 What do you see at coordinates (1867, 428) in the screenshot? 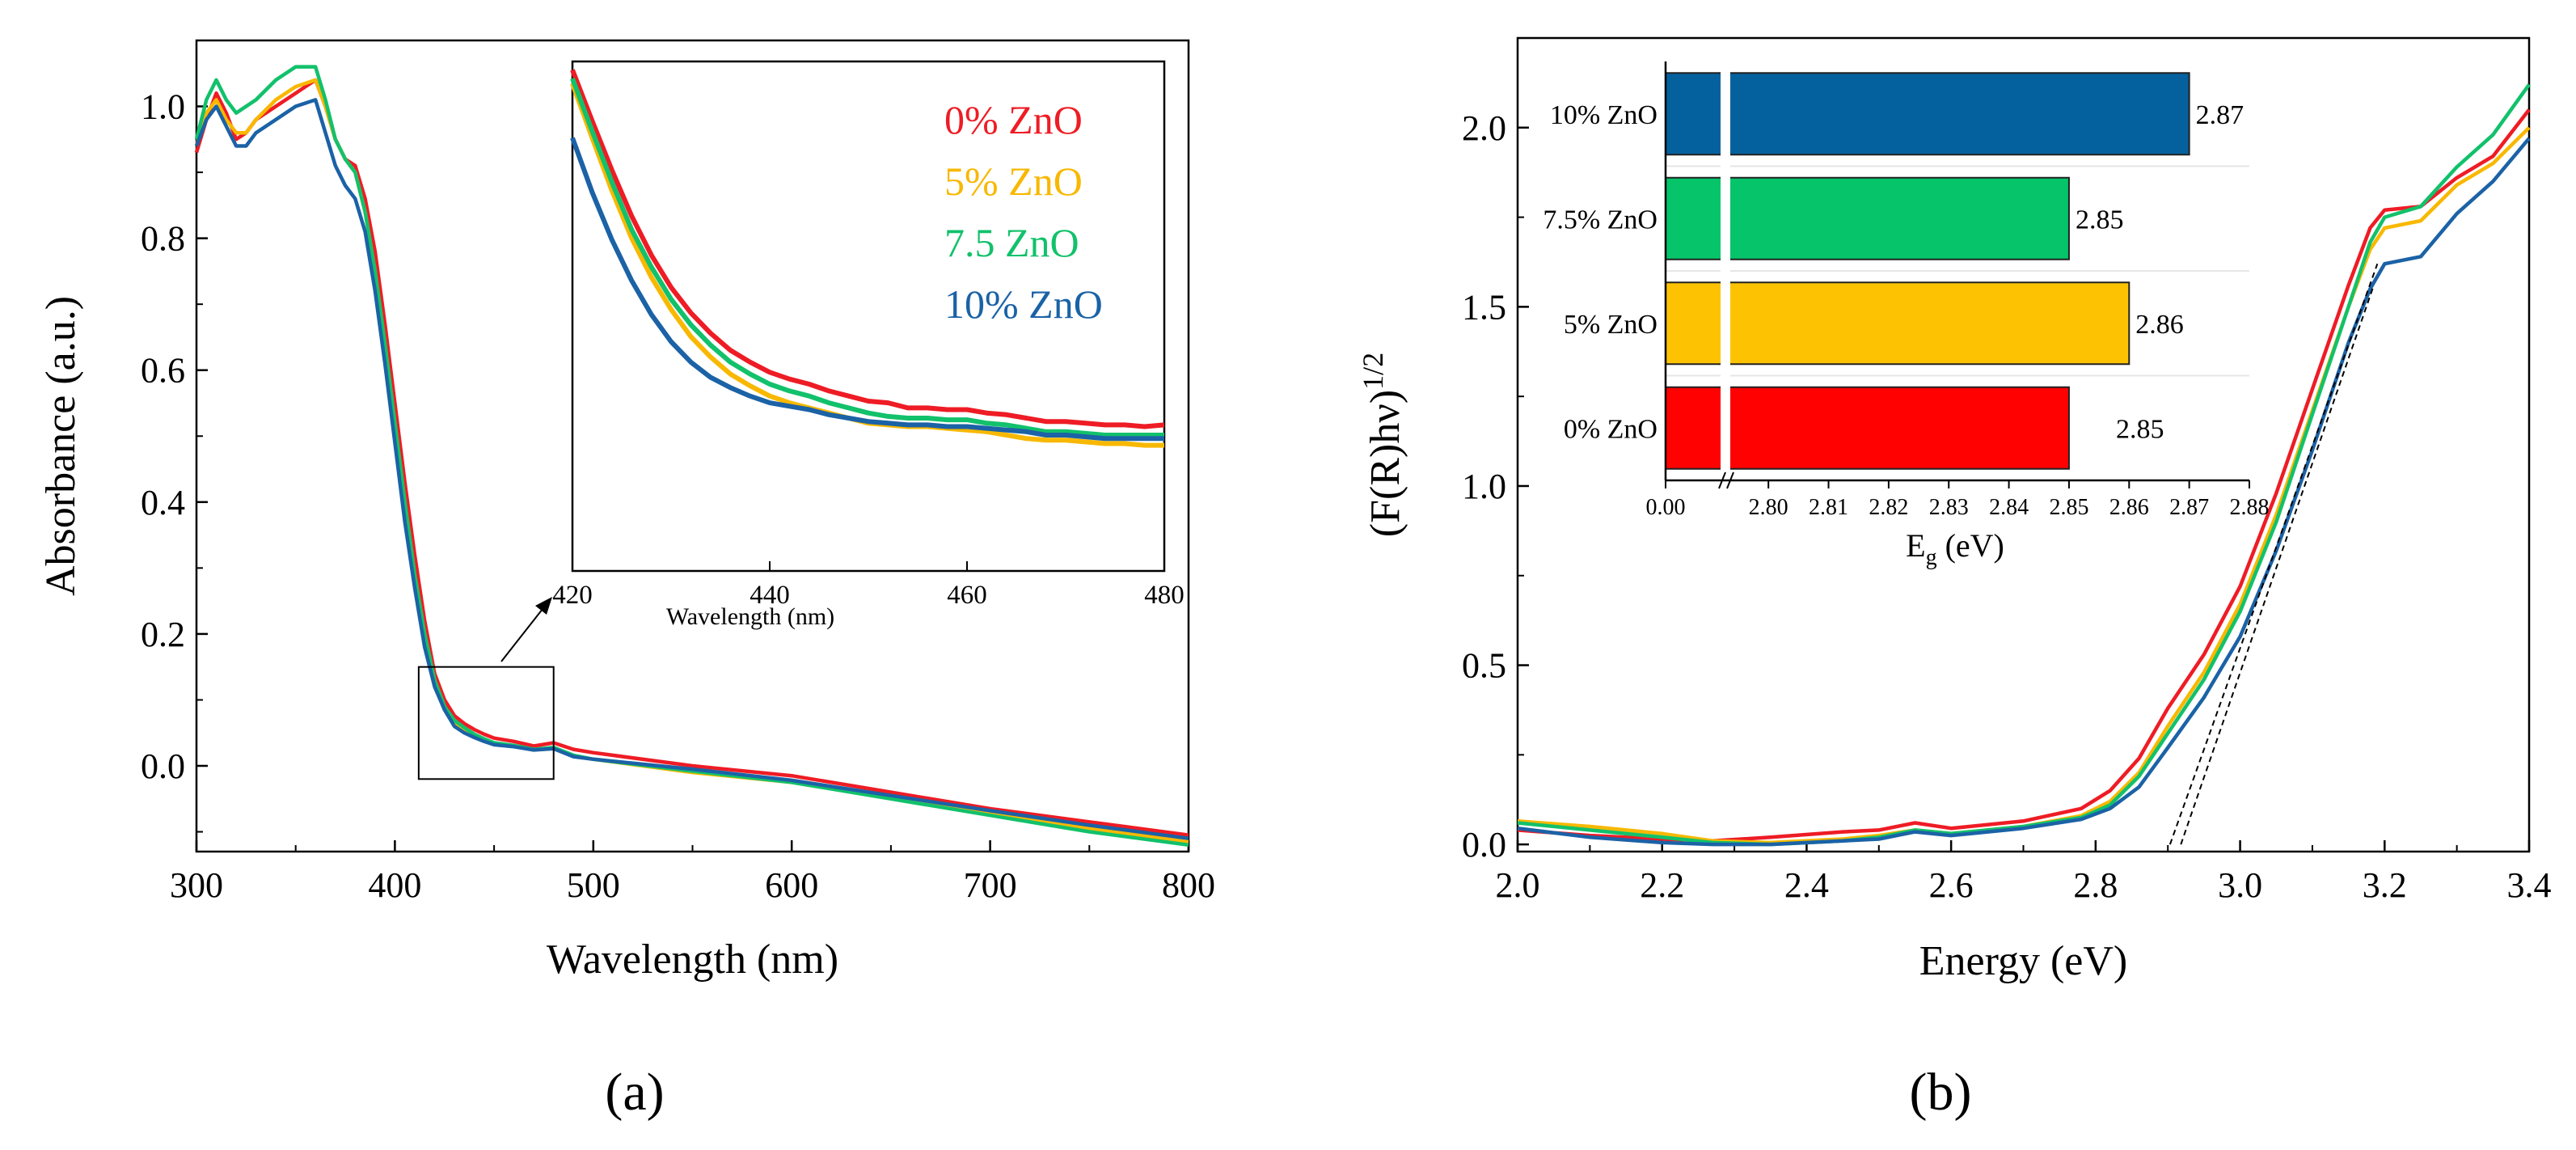
I see `bar-0-zno` at bounding box center [1867, 428].